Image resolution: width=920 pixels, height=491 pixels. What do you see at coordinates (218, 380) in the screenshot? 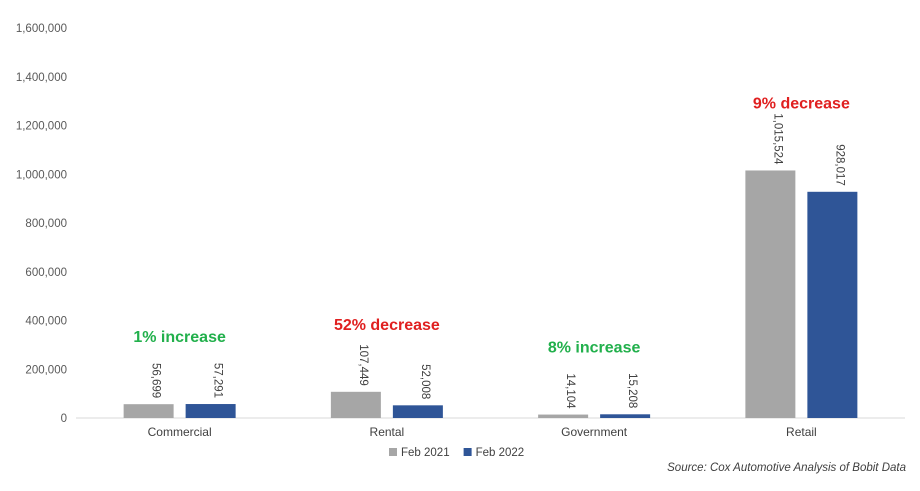
I see `data-label: 57,291` at bounding box center [218, 380].